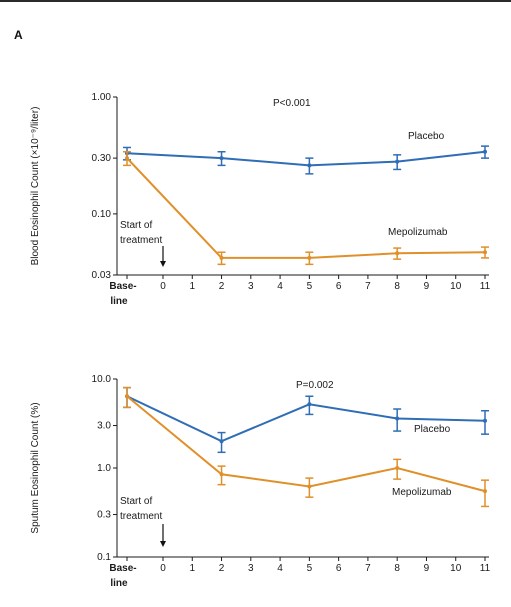  I want to click on y-tick-label: 1.00, so click(102, 97).